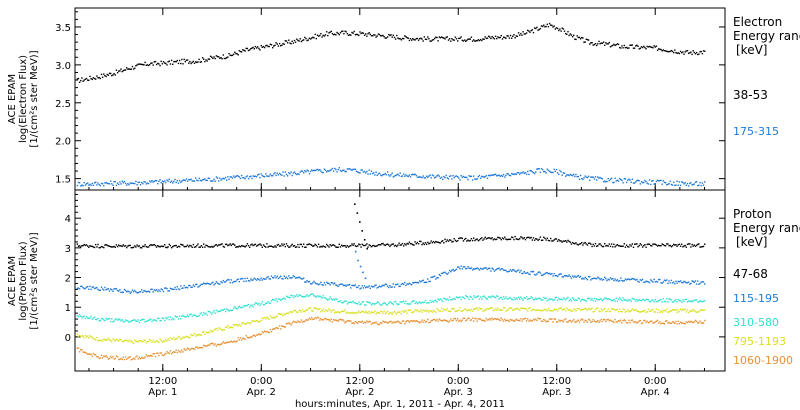 Image resolution: width=800 pixels, height=410 pixels. Describe the element at coordinates (766, 36) in the screenshot. I see `electron-legend-subtitle: Energy ranges` at that location.